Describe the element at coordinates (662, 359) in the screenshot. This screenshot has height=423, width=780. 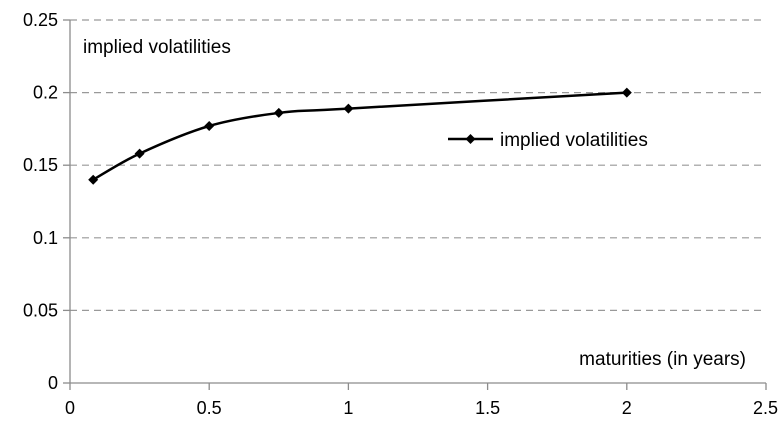
I see `x-axis-title: maturities (in years)` at that location.